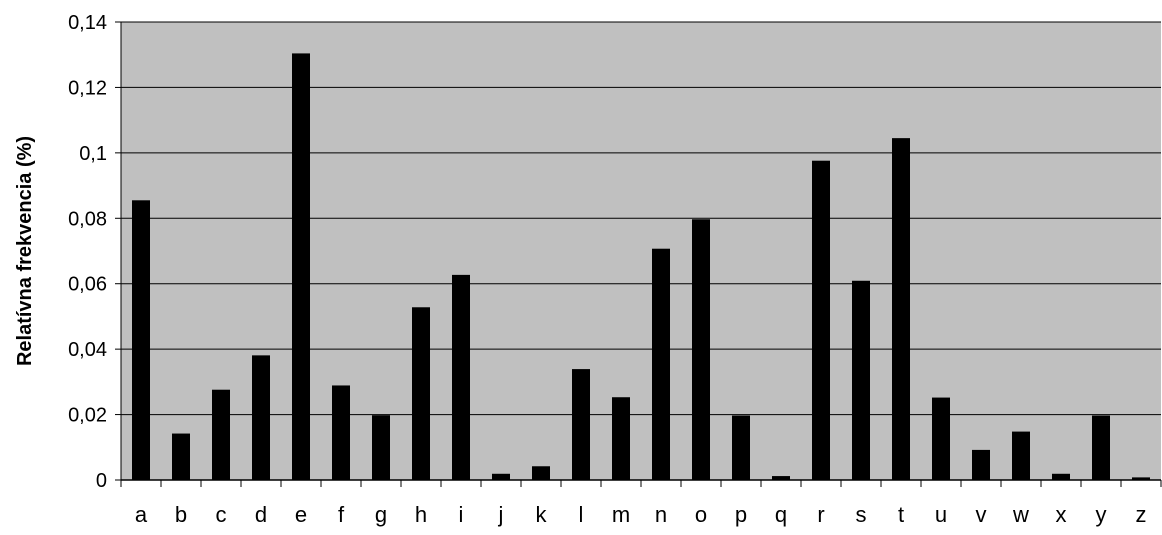  I want to click on x-tick-label: q, so click(781, 514).